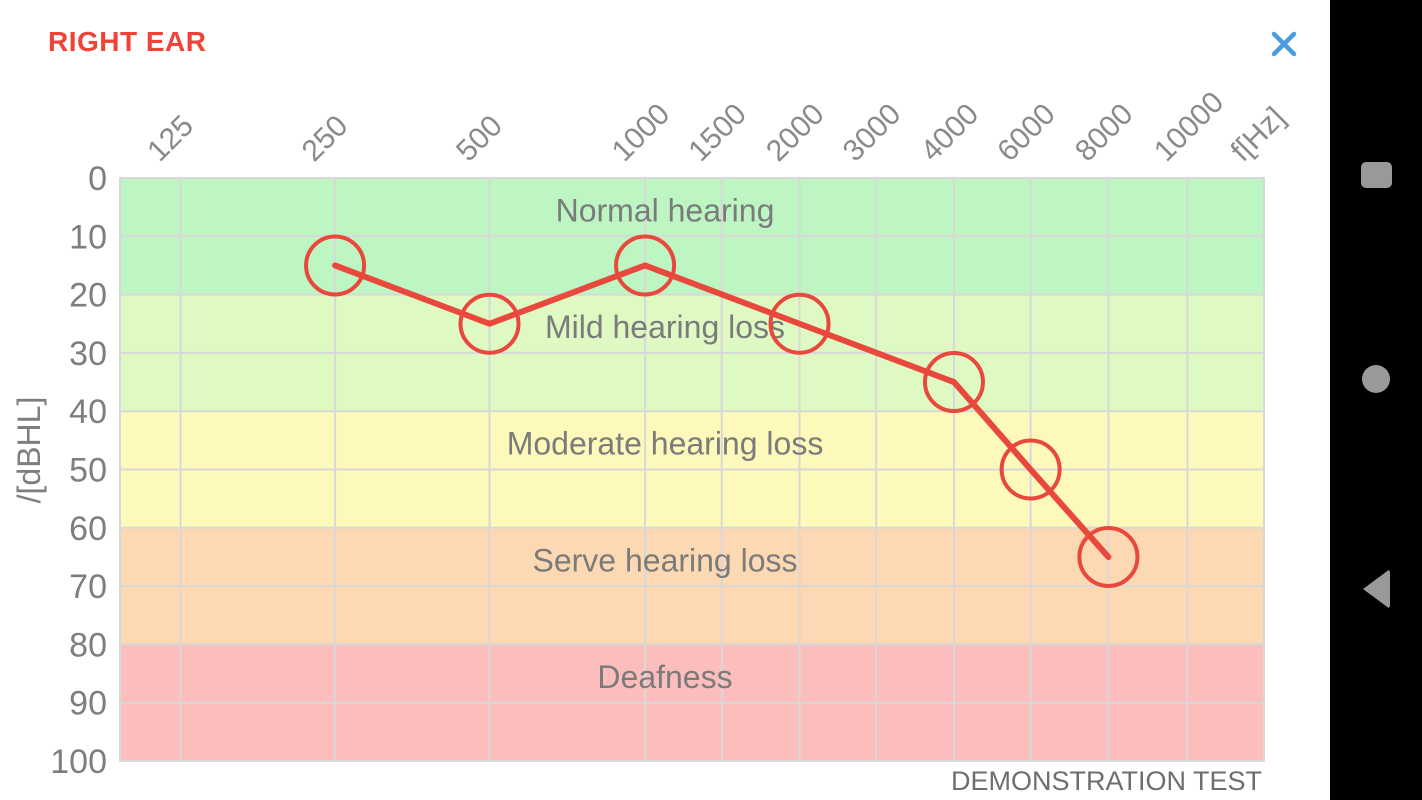  I want to click on x-tick-label: 500, so click(479, 138).